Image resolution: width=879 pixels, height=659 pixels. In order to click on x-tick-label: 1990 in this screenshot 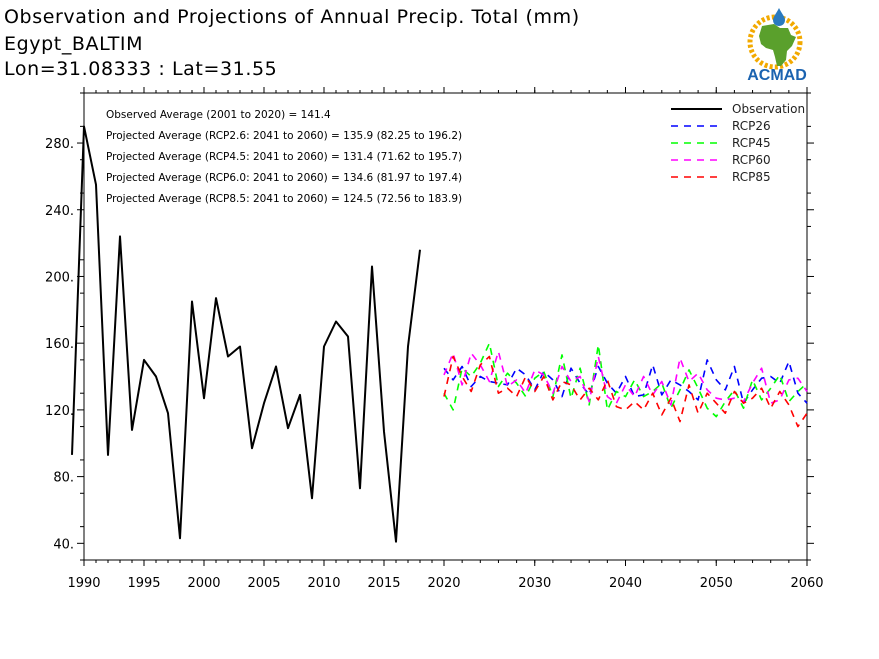, I will do `click(83, 583)`.